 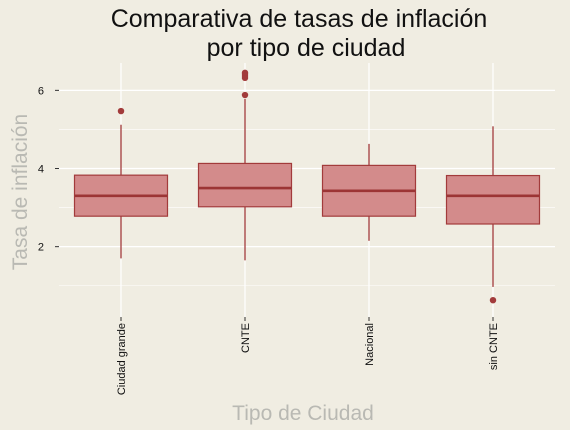 What do you see at coordinates (41, 91) in the screenshot?
I see `y-tick-label: 6` at bounding box center [41, 91].